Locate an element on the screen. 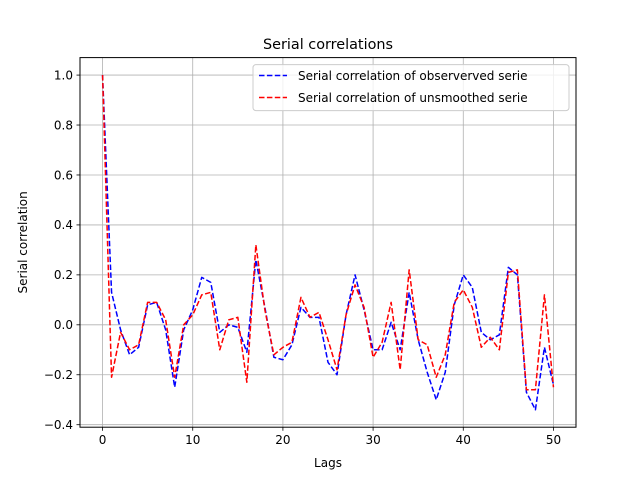  legend-label-observed: Serial correlation of observerved serie is located at coordinates (413, 76).